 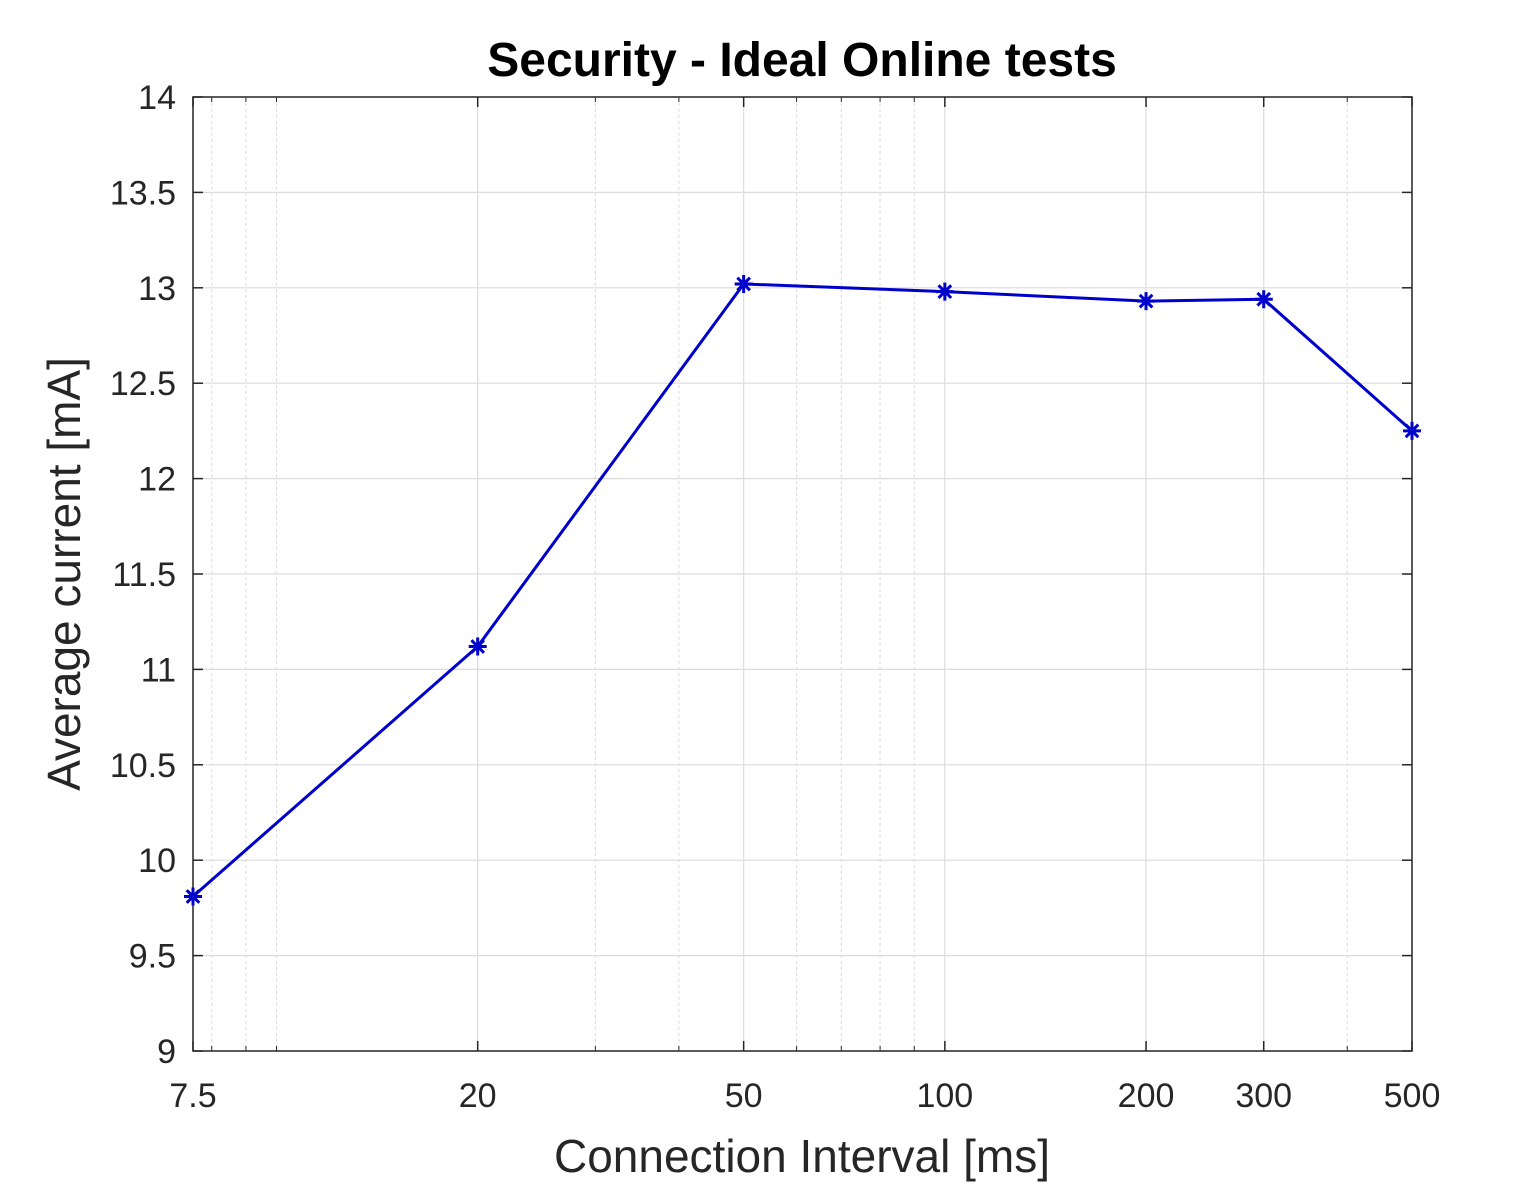 I want to click on x-tick-label: 500, so click(x=1412, y=1096).